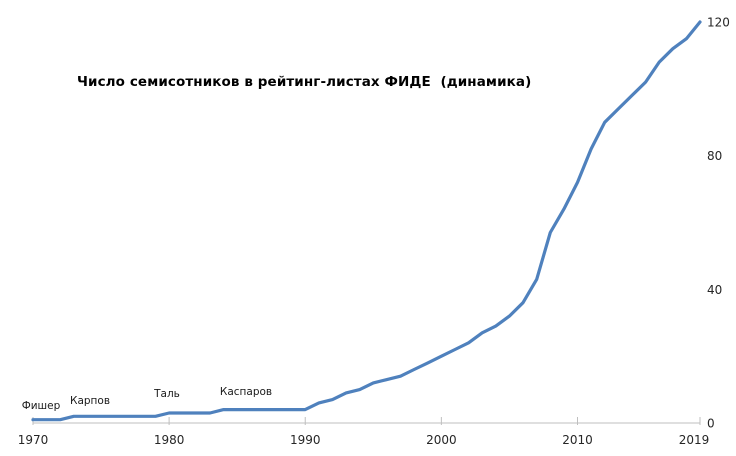  Describe the element at coordinates (90, 401) in the screenshot. I see `annotation-label: Карпов` at that location.